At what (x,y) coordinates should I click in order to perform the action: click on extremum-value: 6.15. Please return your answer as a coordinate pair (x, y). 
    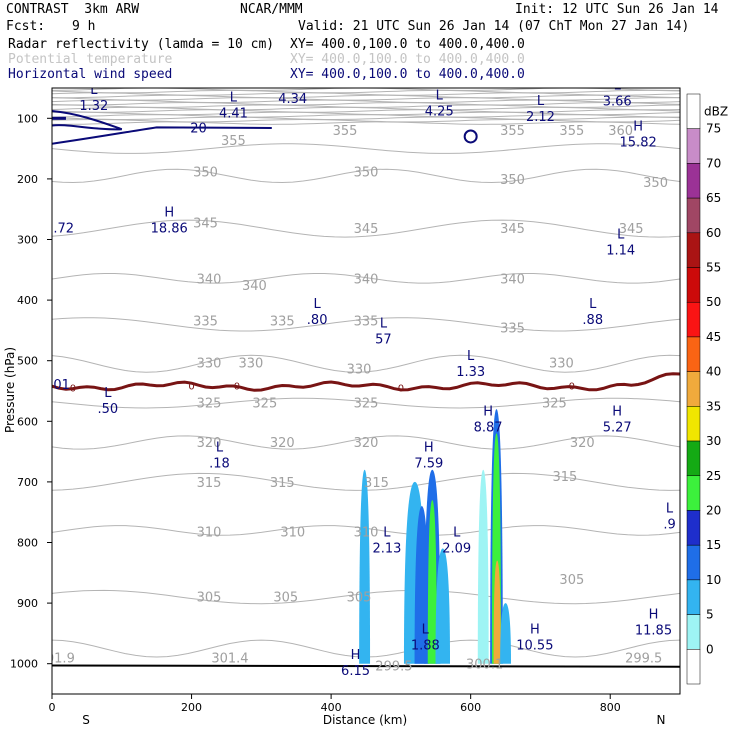
    Looking at the image, I should click on (355, 671).